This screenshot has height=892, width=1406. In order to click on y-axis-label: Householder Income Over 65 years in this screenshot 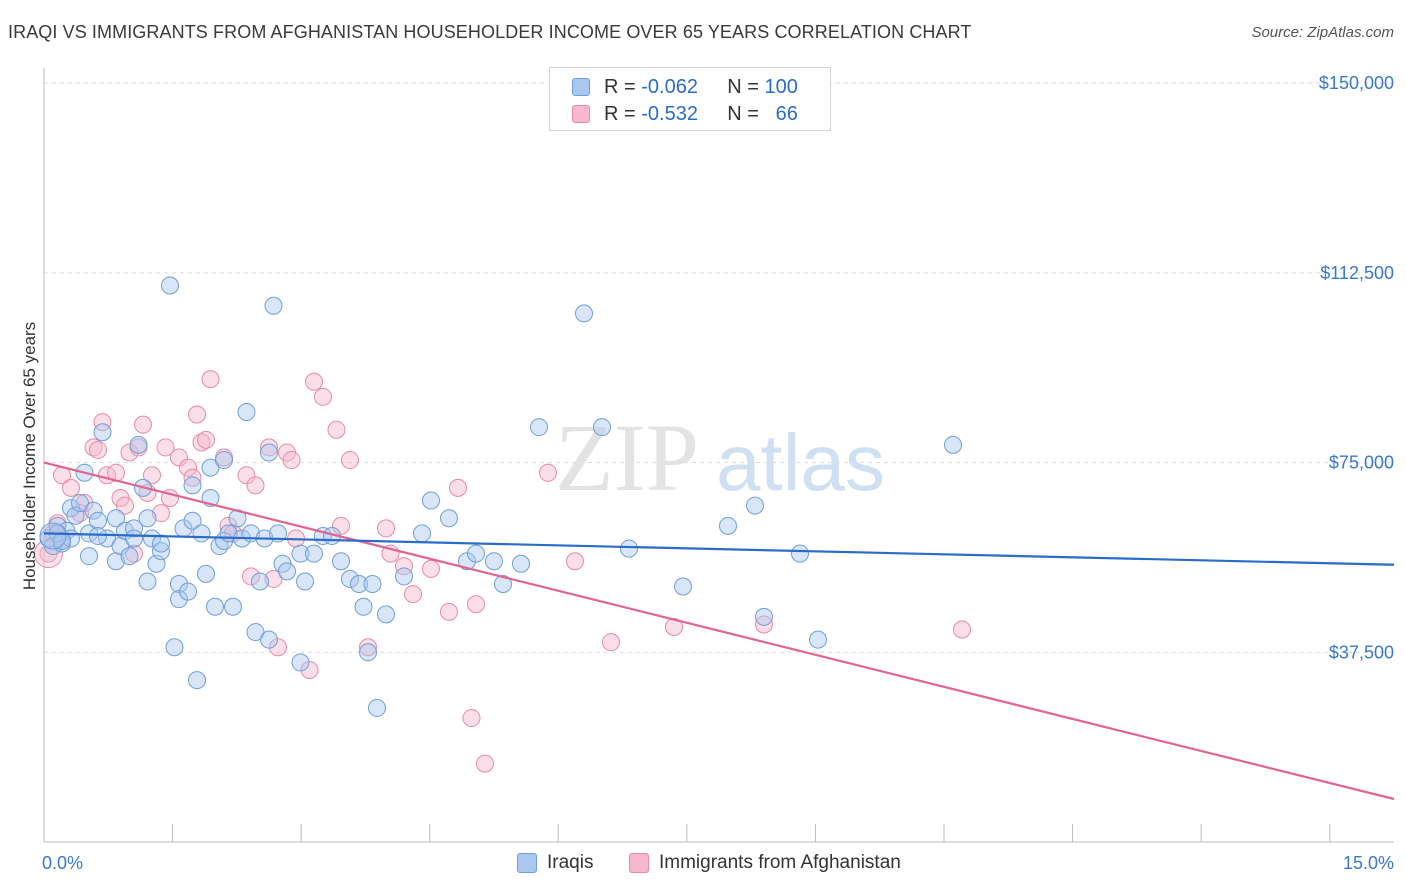, I will do `click(29, 456)`.